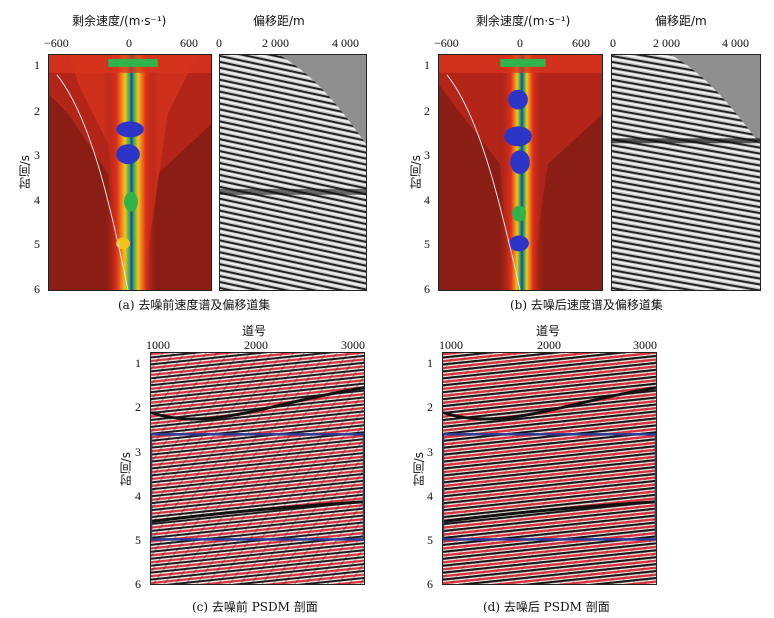 The height and width of the screenshot is (618, 774). Describe the element at coordinates (37, 155) in the screenshot. I see `y-tick-a-3: 3` at that location.